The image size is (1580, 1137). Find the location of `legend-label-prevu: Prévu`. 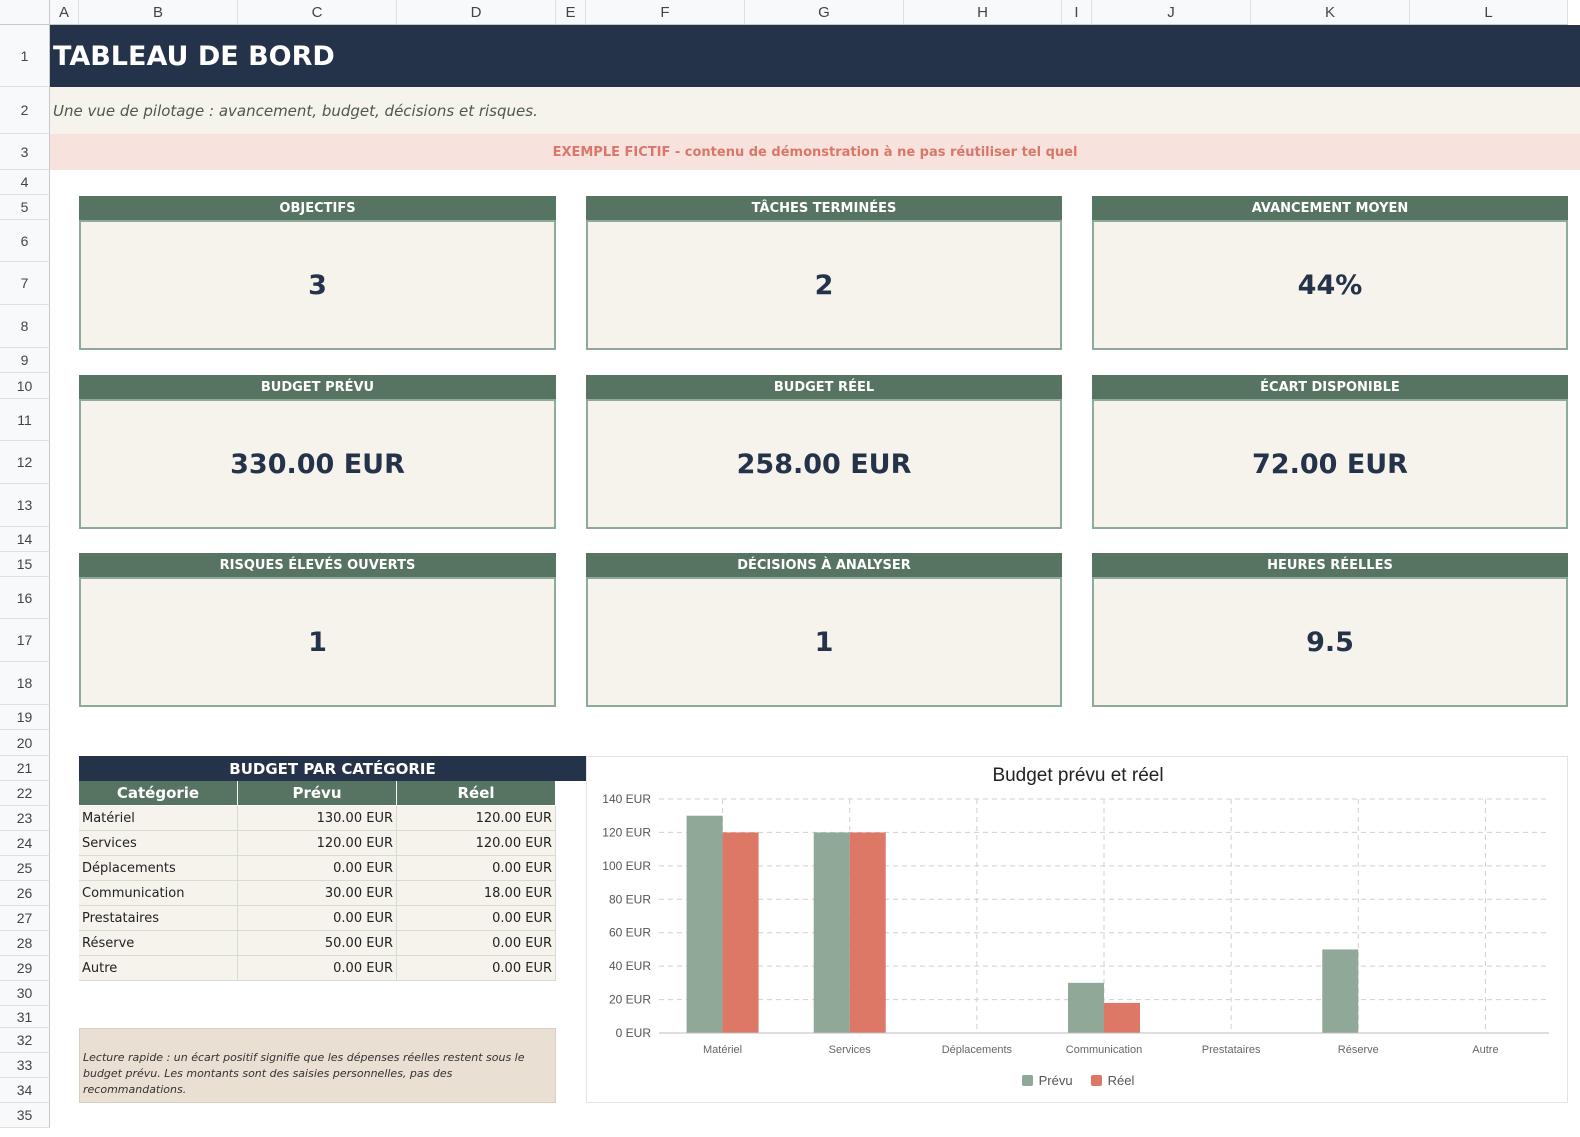

legend-label-prevu: Prévu is located at coordinates (1055, 1080).